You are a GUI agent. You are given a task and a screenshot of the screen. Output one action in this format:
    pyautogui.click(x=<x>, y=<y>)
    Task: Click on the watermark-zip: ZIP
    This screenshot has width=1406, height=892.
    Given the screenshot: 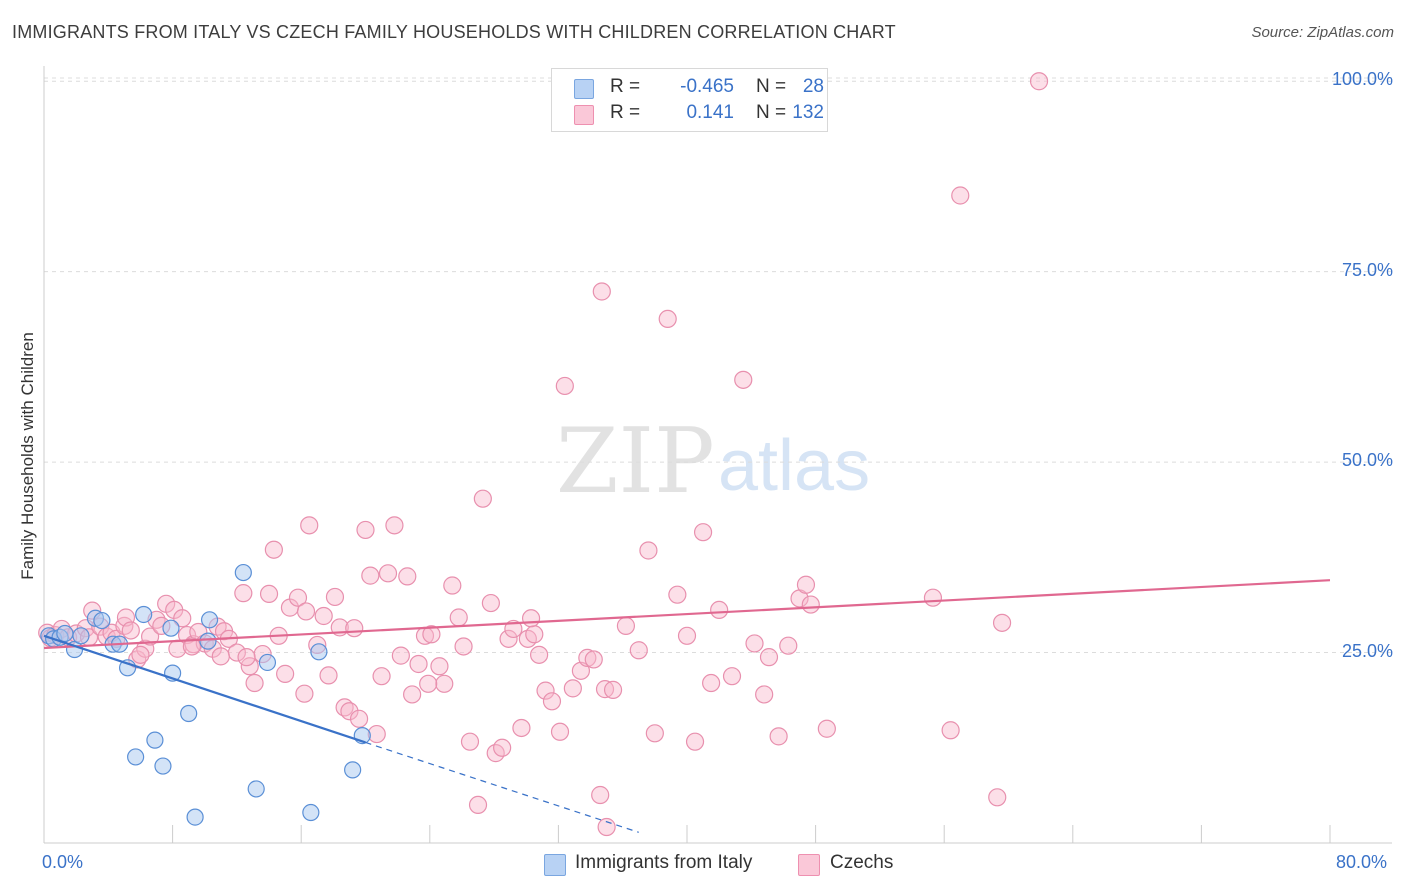 What is the action you would take?
    pyautogui.click(x=635, y=461)
    